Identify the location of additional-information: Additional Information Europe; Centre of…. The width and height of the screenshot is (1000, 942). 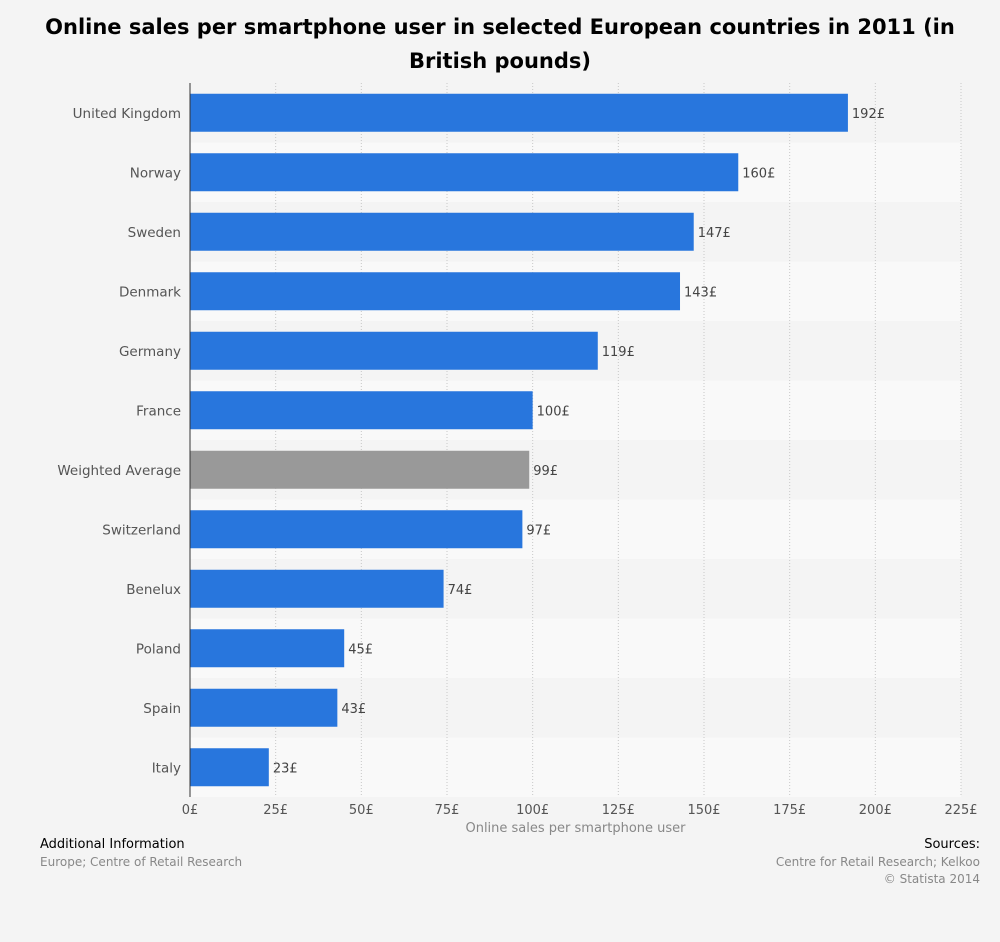
(141, 853).